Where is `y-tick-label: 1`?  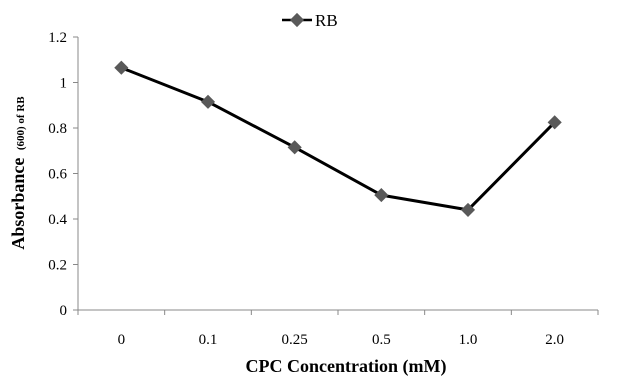 y-tick-label: 1 is located at coordinates (64, 84).